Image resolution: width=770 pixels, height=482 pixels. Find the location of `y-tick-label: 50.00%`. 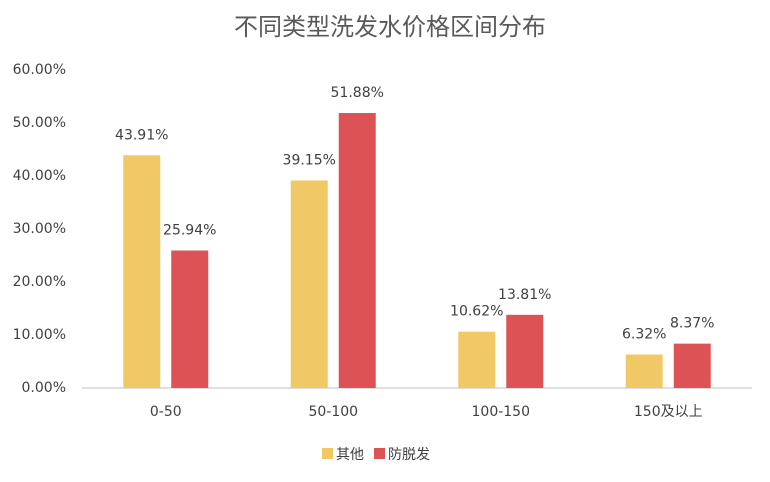

y-tick-label: 50.00% is located at coordinates (39, 123).